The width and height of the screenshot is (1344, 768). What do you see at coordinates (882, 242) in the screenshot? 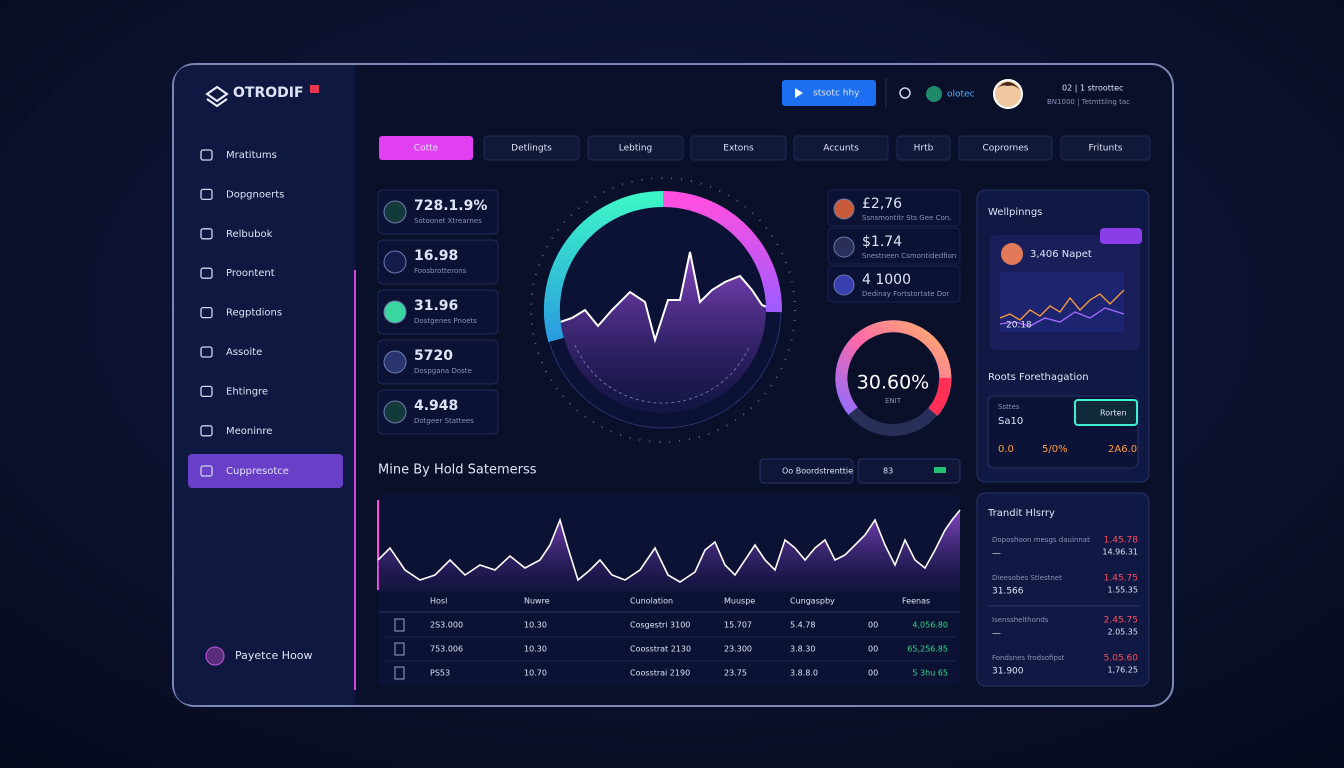
I see `stat-value: $1.74` at bounding box center [882, 242].